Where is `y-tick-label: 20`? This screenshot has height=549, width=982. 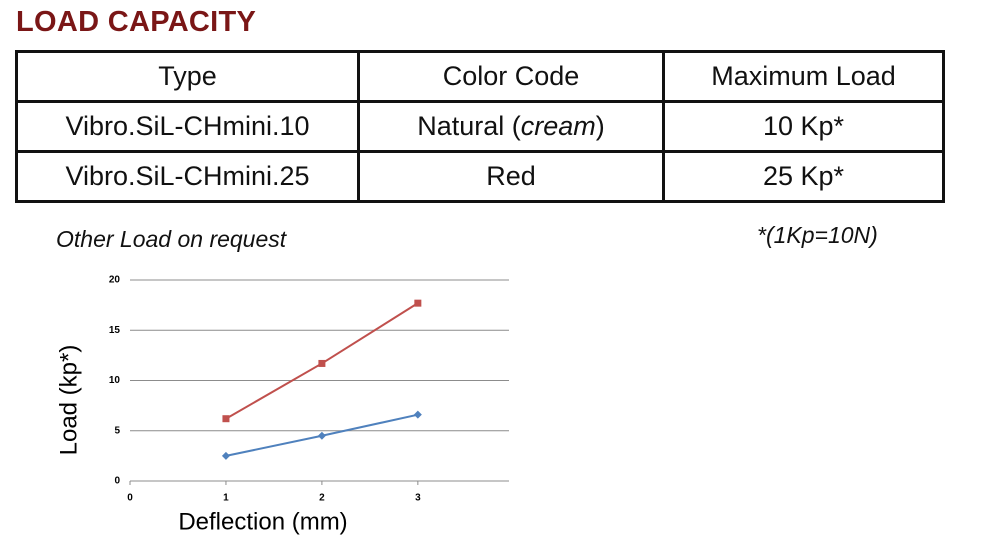 y-tick-label: 20 is located at coordinates (115, 280).